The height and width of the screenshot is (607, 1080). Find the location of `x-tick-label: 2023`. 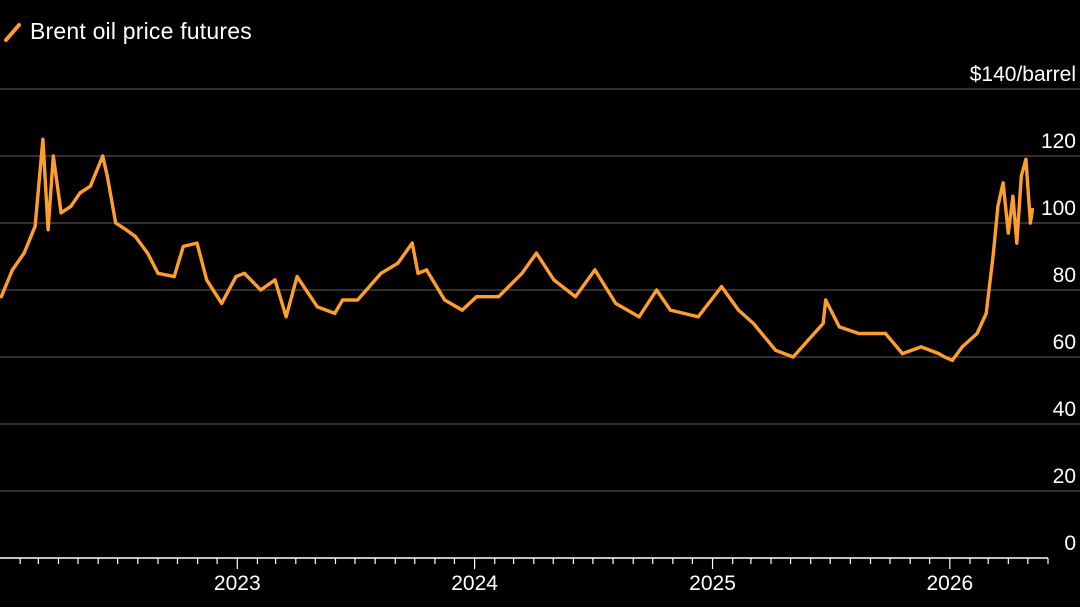

x-tick-label: 2023 is located at coordinates (237, 583).